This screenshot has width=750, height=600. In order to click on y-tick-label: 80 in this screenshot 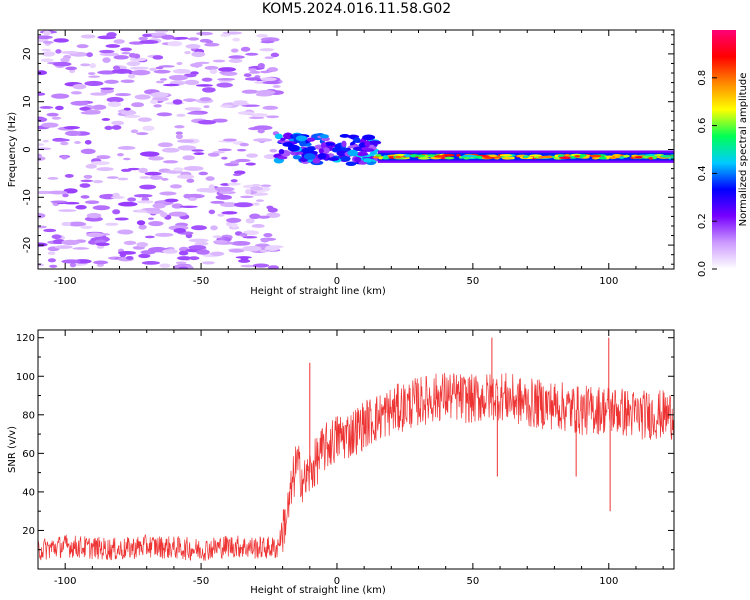, I will do `click(28, 415)`.